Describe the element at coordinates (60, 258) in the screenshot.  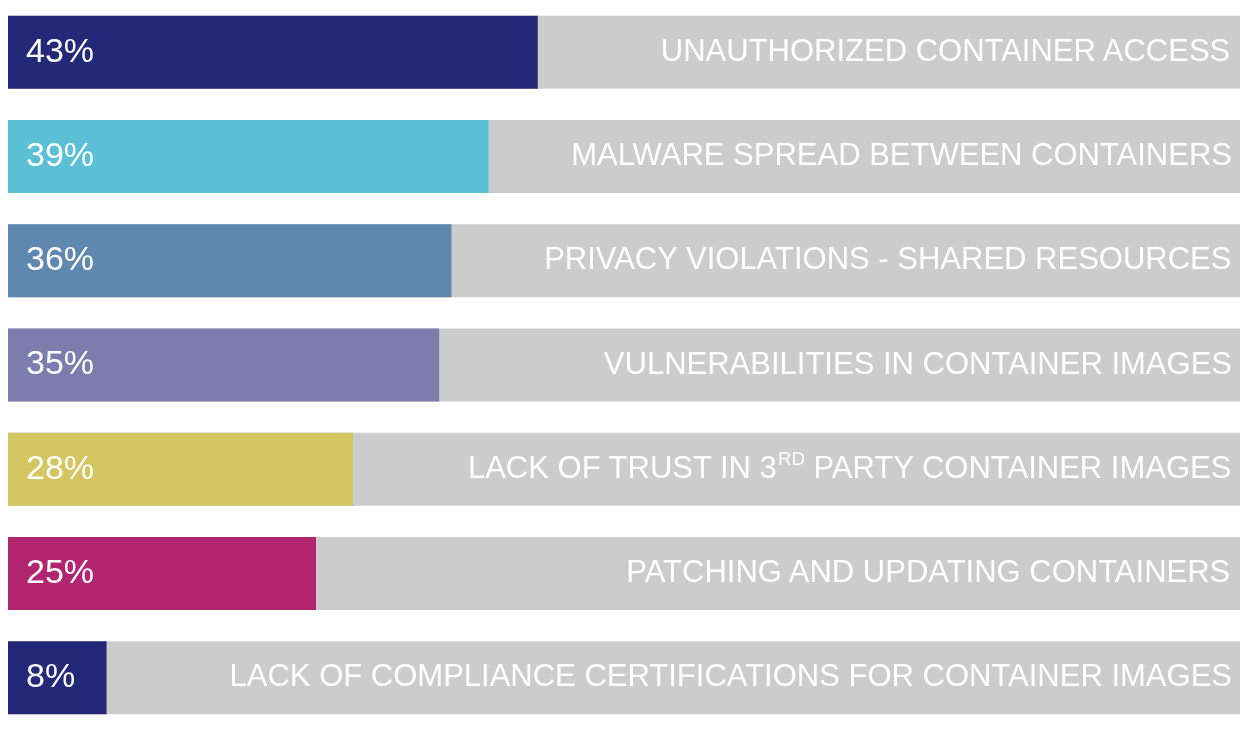
I see `data-label: 36%` at that location.